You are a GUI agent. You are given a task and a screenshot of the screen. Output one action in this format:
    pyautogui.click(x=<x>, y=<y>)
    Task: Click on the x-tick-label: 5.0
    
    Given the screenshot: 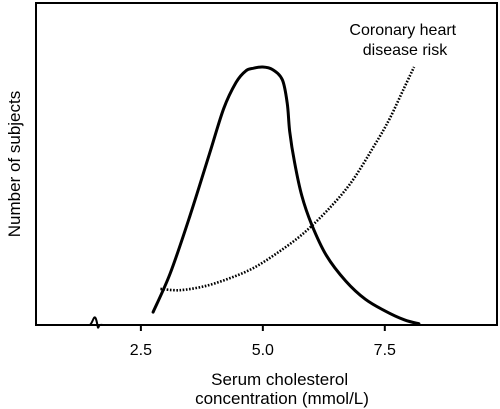 What is the action you would take?
    pyautogui.click(x=263, y=350)
    